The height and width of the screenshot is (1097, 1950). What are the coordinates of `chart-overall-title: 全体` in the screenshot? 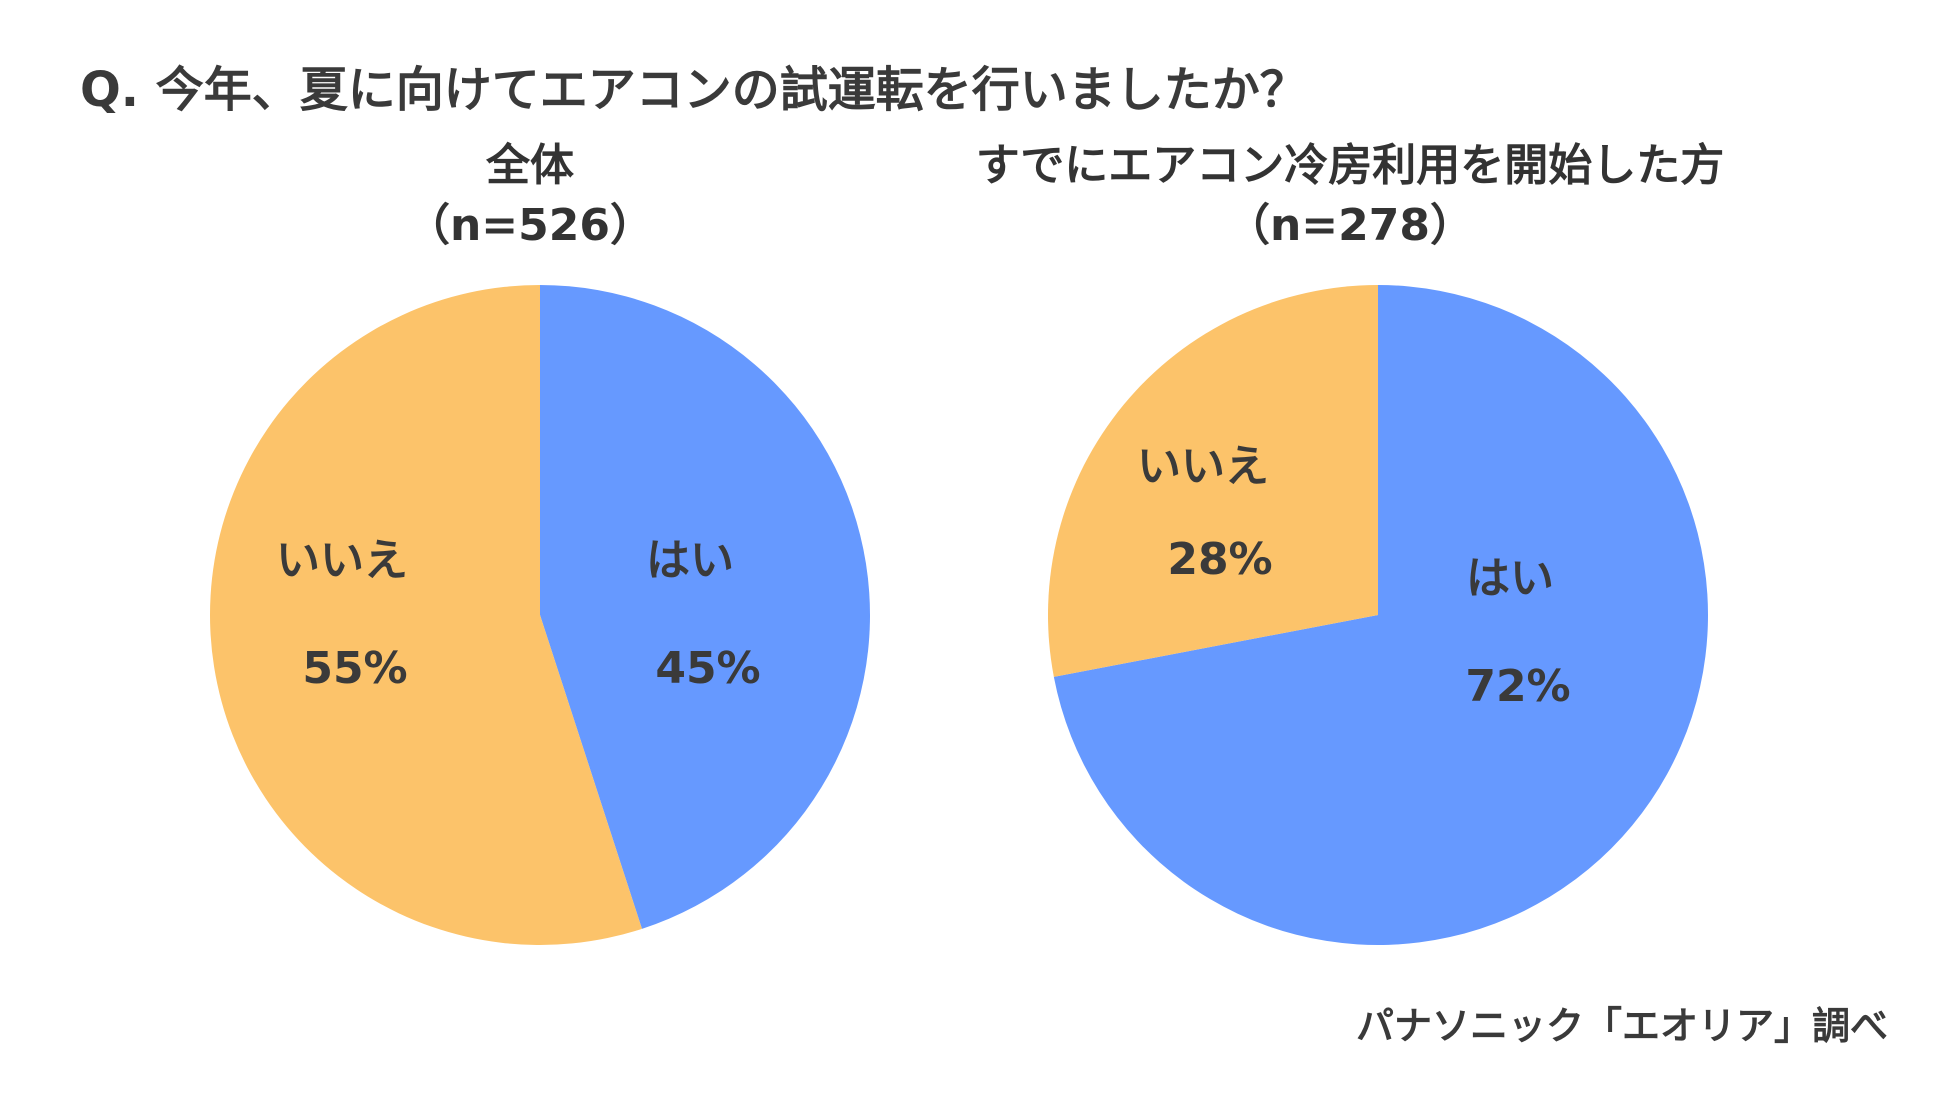 It's located at (529, 165).